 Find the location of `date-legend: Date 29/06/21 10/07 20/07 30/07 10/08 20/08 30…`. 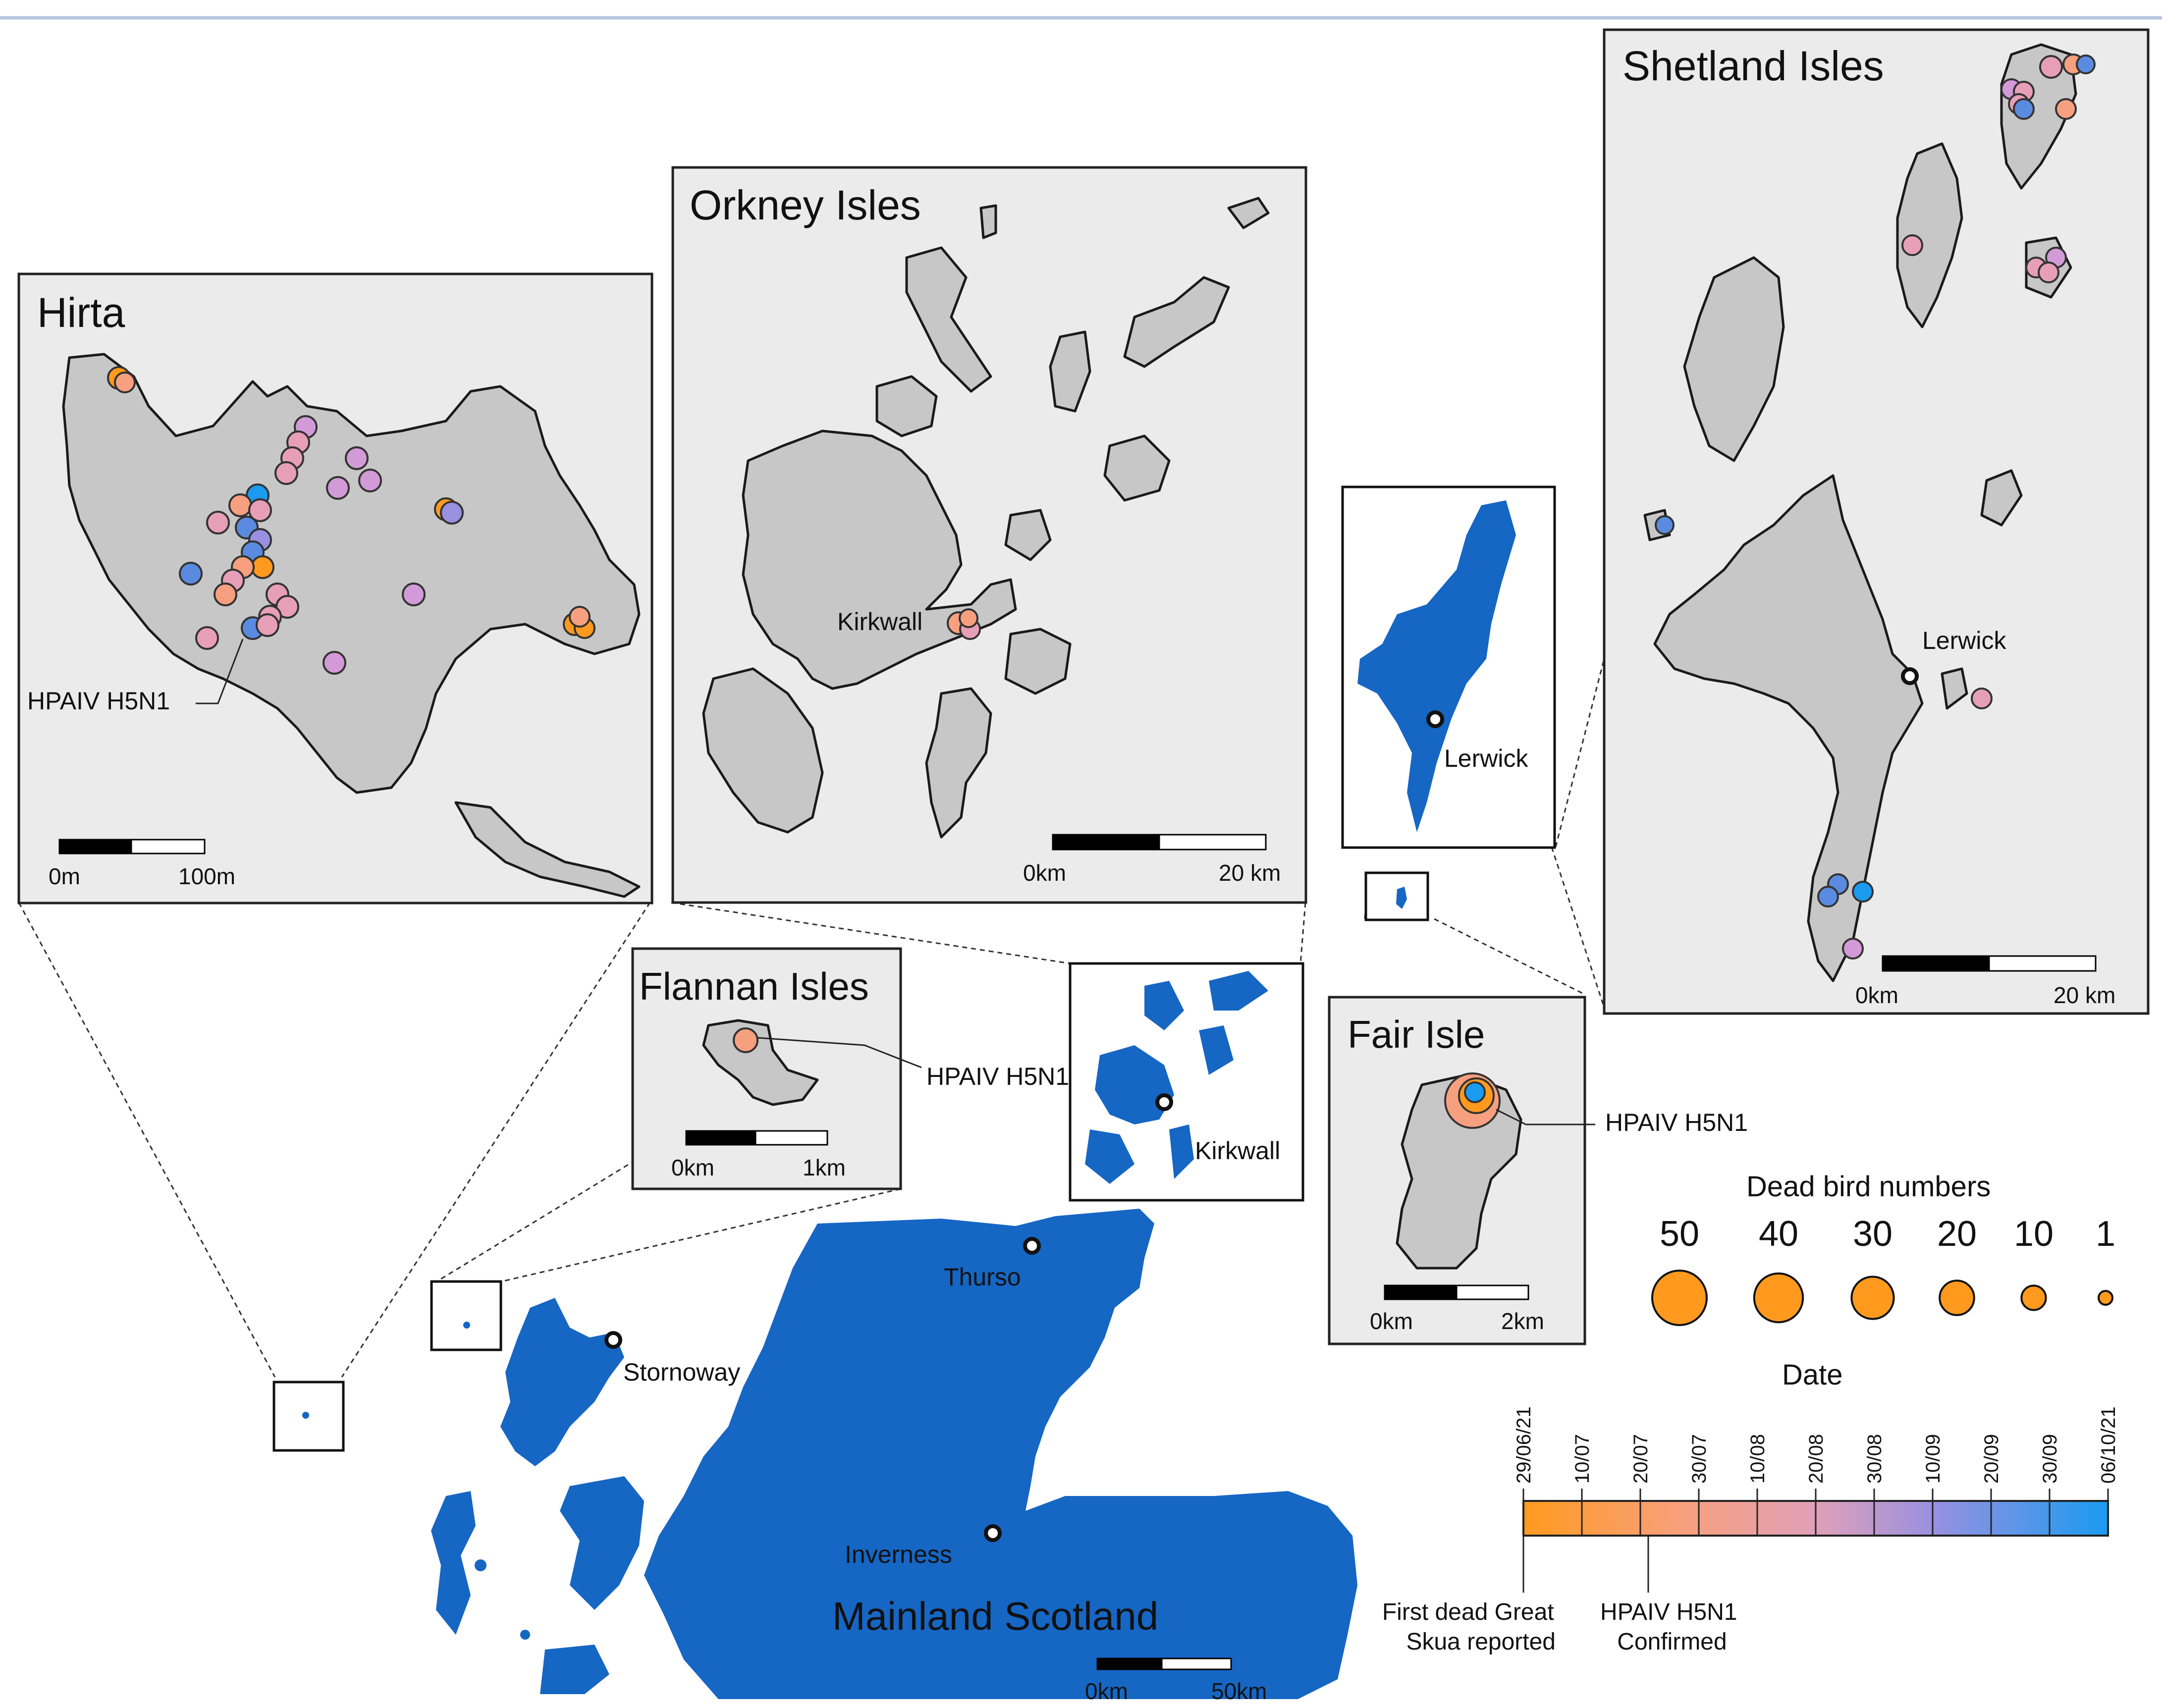

date-legend: Date 29/06/21 10/07 20/07 30/07 10/08 20/08 30… is located at coordinates (1750, 1507).